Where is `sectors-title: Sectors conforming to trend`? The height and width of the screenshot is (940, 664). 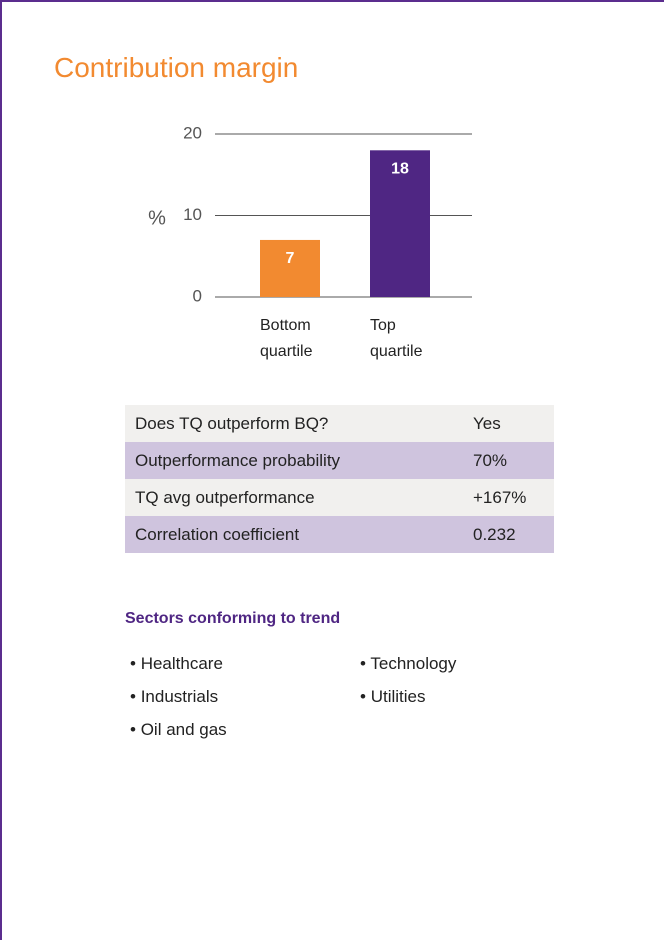
sectors-title: Sectors conforming to trend is located at coordinates (233, 618).